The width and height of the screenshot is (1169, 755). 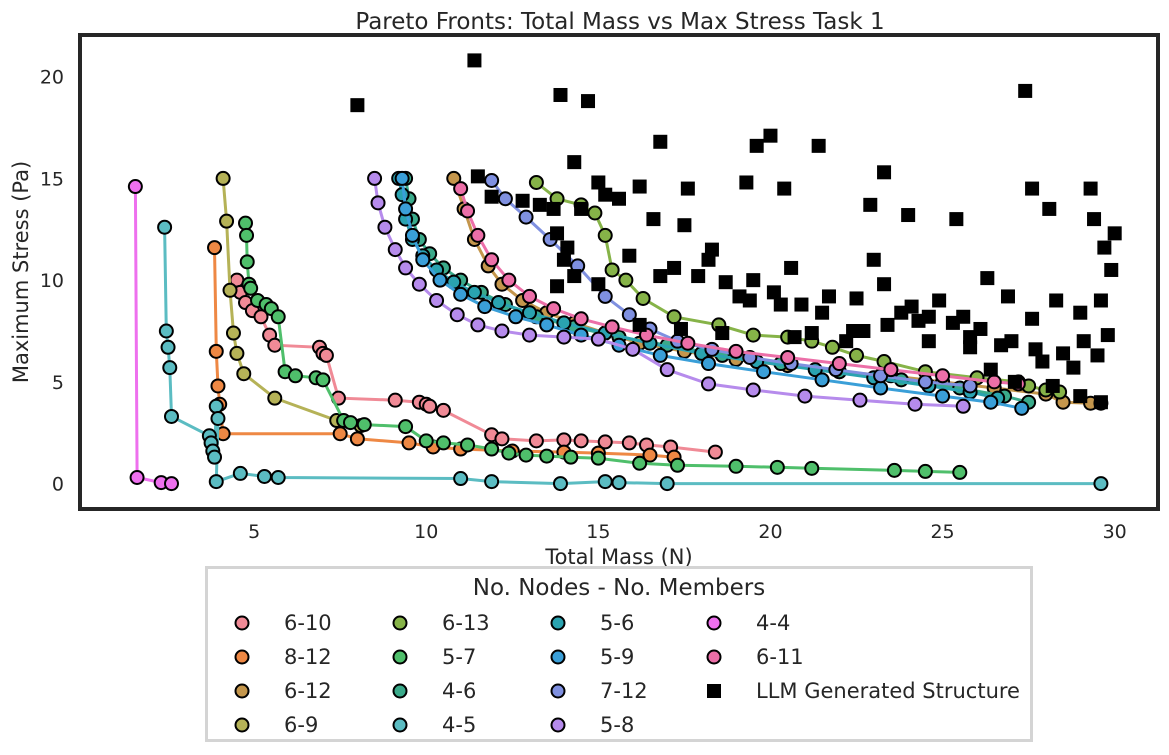 What do you see at coordinates (744, 623) in the screenshot?
I see `legend-item-4-4: 4-4` at bounding box center [744, 623].